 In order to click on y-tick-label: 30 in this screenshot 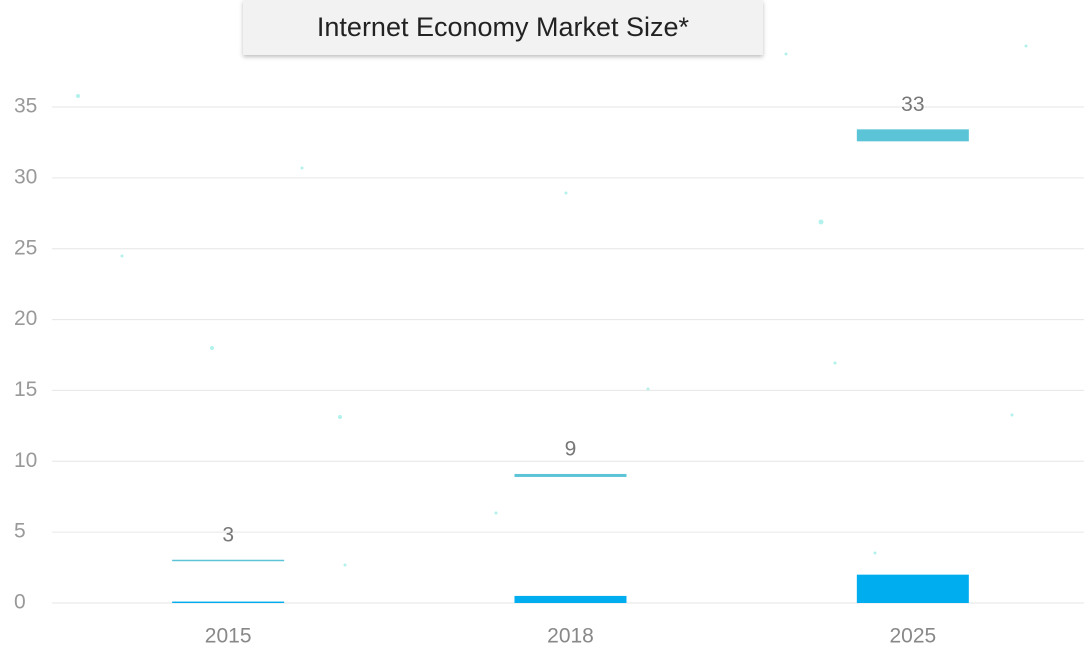, I will do `click(25, 176)`.